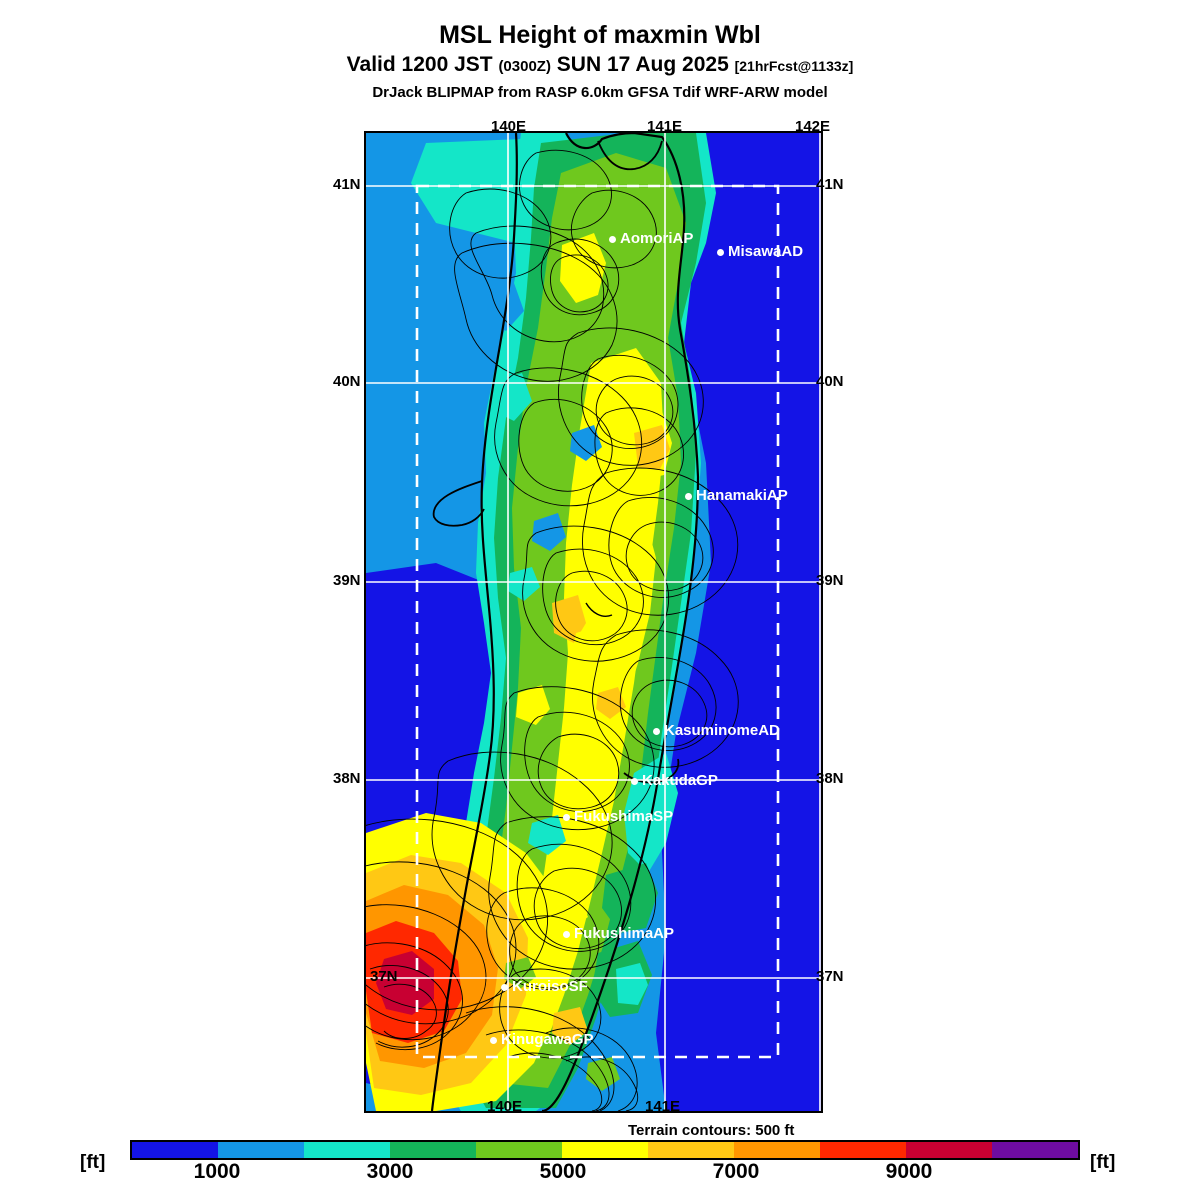  Describe the element at coordinates (830, 184) in the screenshot. I see `lat-label-right-41N: 41N` at that location.